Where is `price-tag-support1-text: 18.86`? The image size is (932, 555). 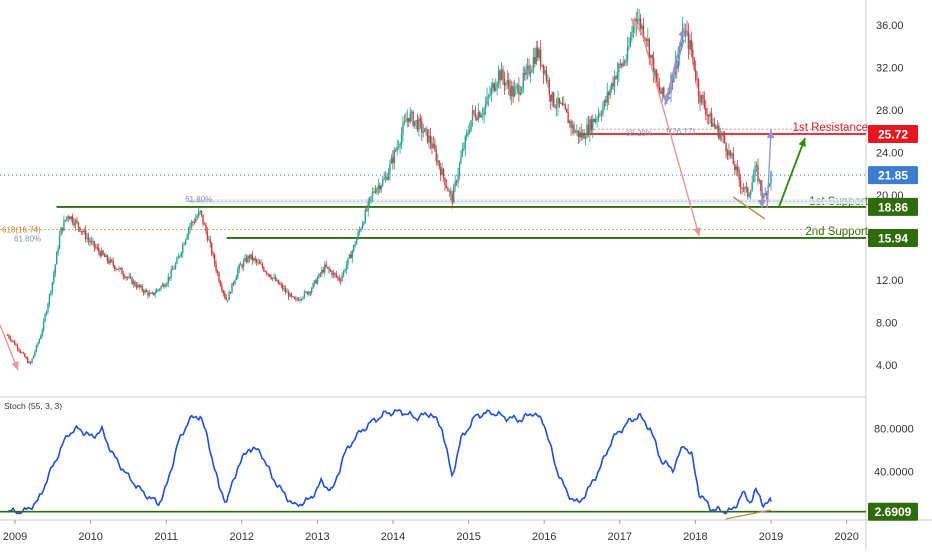
price-tag-support1-text: 18.86 is located at coordinates (893, 207).